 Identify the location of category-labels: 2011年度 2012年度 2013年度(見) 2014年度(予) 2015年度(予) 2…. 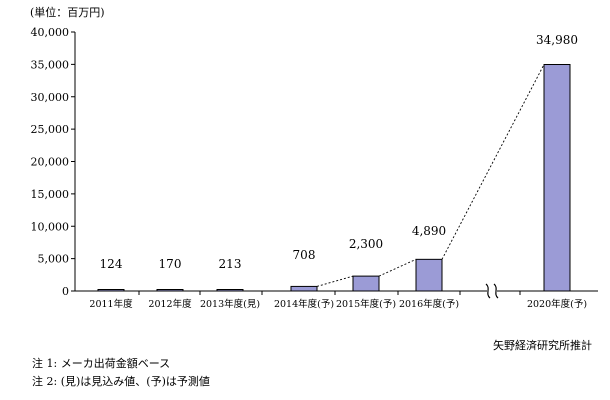
(338, 304).